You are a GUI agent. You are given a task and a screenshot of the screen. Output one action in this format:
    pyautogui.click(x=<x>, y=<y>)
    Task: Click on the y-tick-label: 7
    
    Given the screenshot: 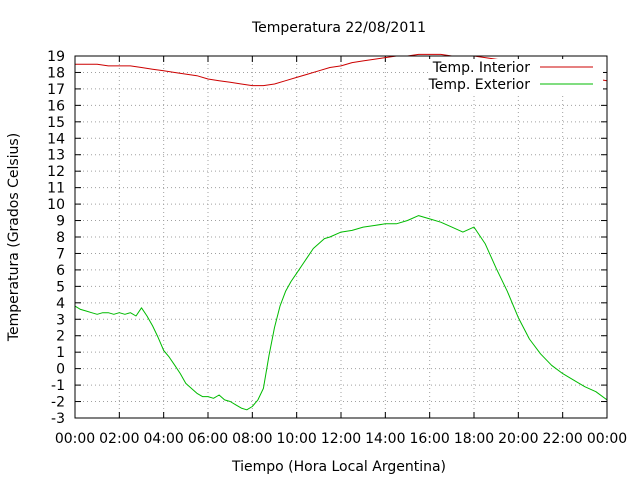 What is the action you would take?
    pyautogui.click(x=60, y=254)
    